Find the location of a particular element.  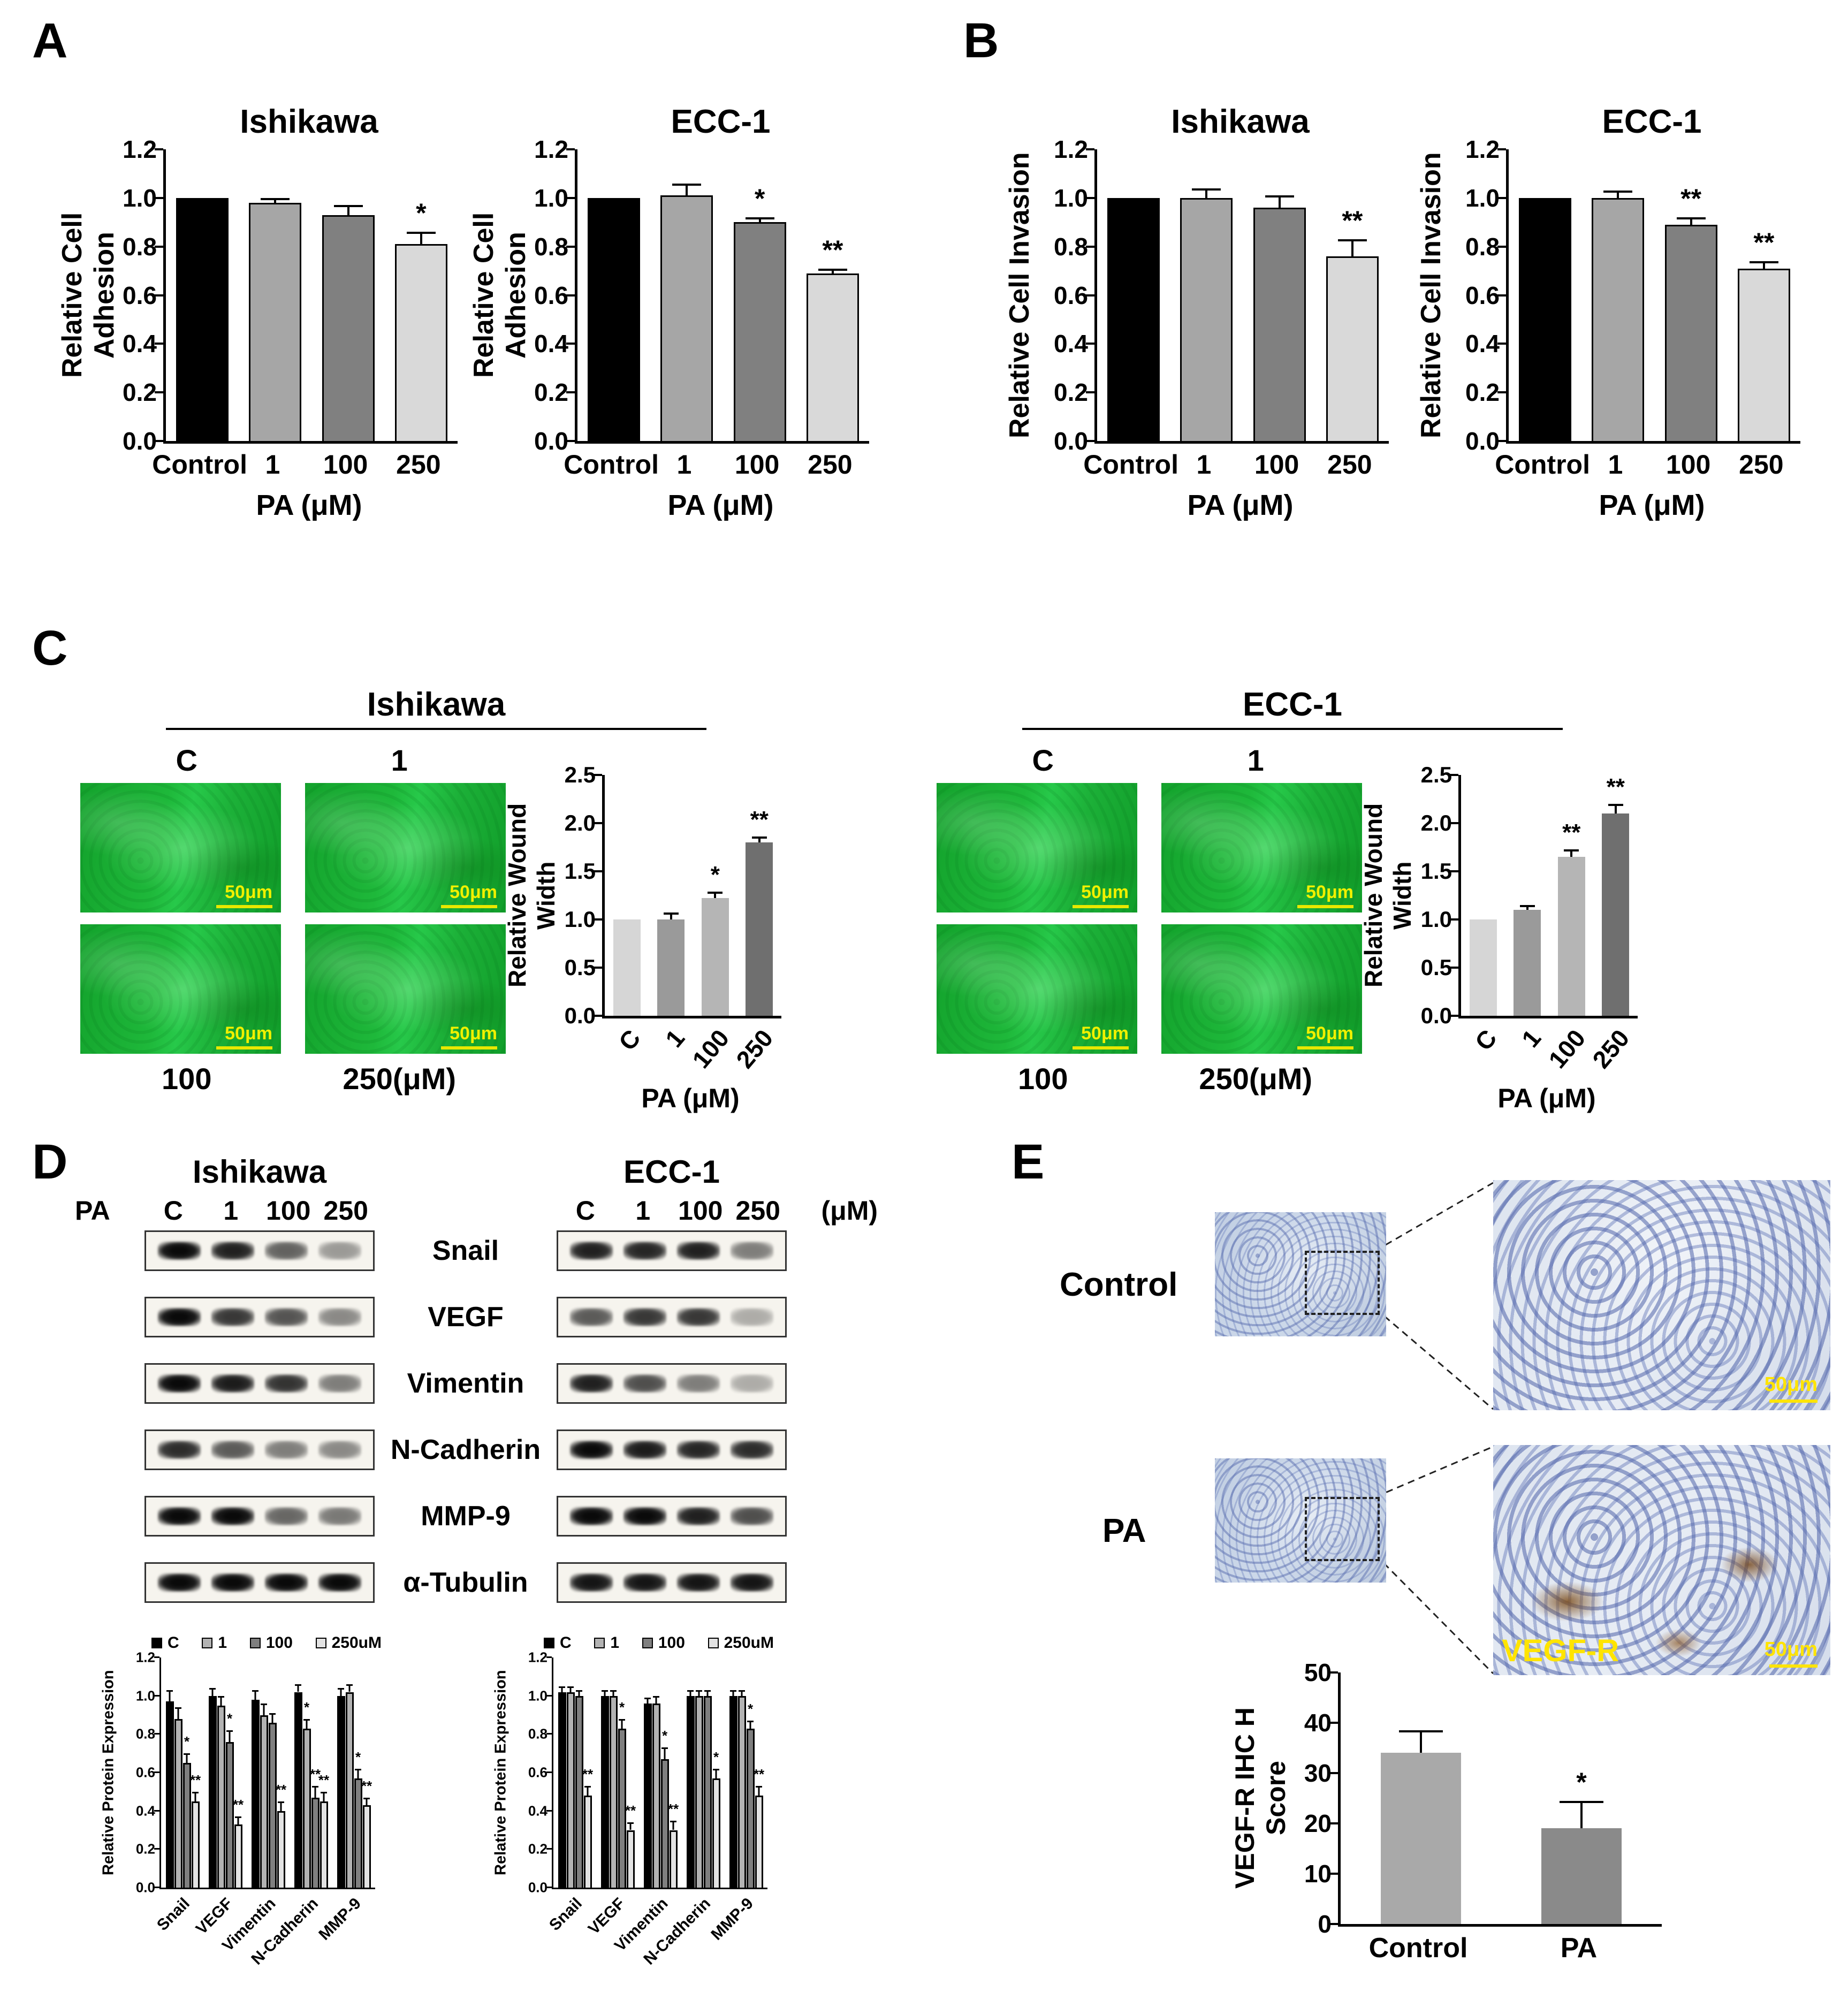

x-axis-label: PA (μM) is located at coordinates (309, 505).